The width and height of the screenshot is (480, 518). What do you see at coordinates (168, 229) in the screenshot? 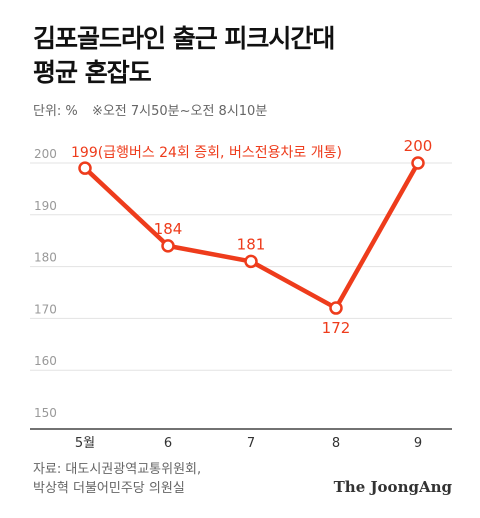
I see `data-label: 184` at bounding box center [168, 229].